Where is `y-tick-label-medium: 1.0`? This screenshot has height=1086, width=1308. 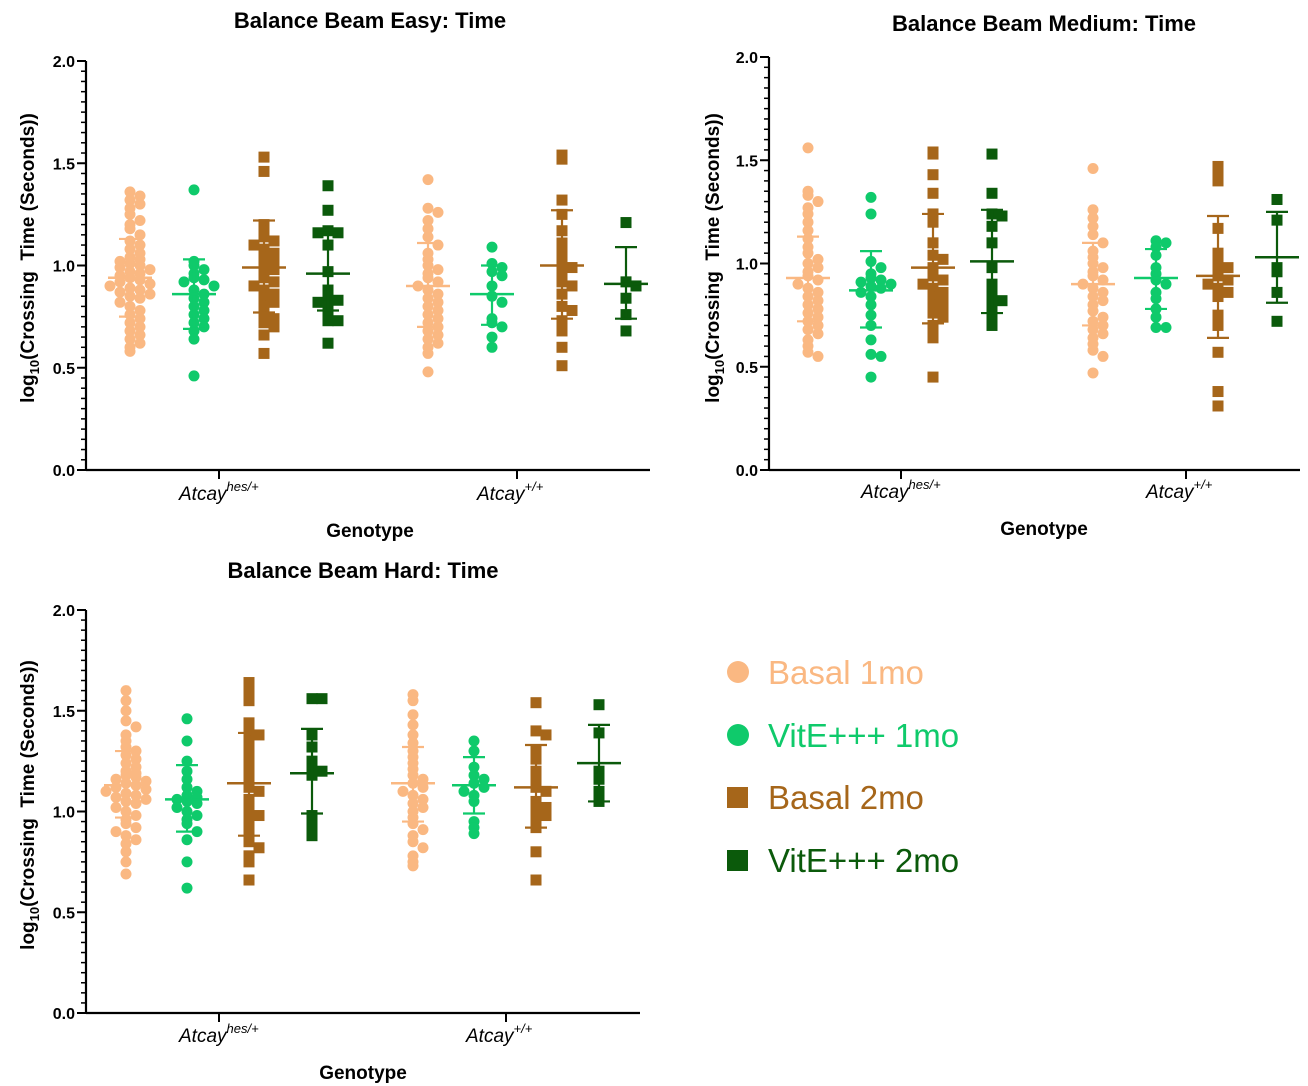 y-tick-label-medium: 1.0 is located at coordinates (747, 265).